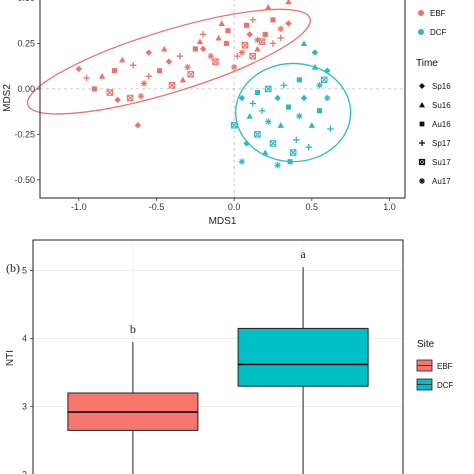  What do you see at coordinates (133, 398) in the screenshot?
I see `box-ebf: b` at bounding box center [133, 398].